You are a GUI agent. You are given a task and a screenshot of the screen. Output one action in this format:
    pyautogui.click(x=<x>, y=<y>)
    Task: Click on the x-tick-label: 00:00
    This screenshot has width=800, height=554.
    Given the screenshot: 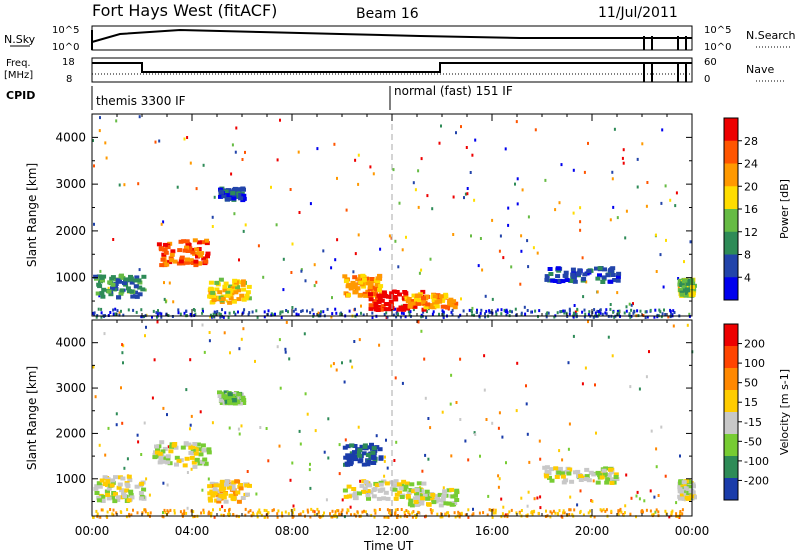 What is the action you would take?
    pyautogui.click(x=92, y=531)
    